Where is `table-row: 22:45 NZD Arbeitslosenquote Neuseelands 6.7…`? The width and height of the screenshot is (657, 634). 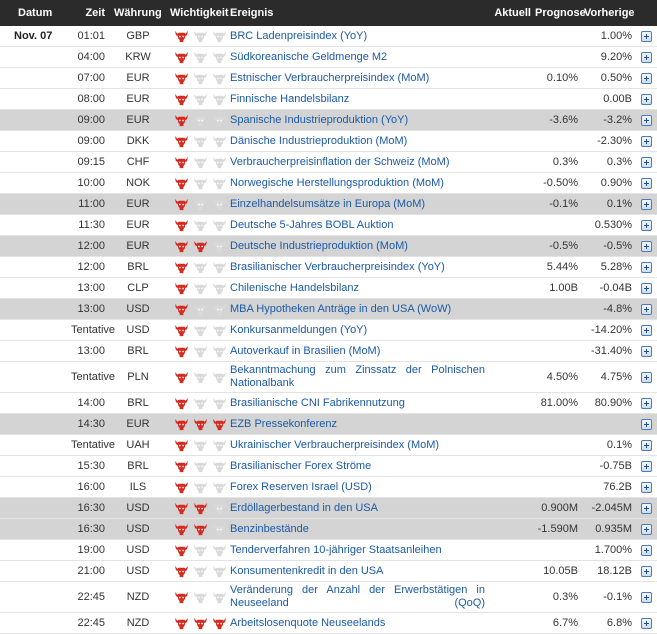 table-row: 22:45 NZD Arbeitslosenquote Neuseelands 6.7… is located at coordinates (328, 623).